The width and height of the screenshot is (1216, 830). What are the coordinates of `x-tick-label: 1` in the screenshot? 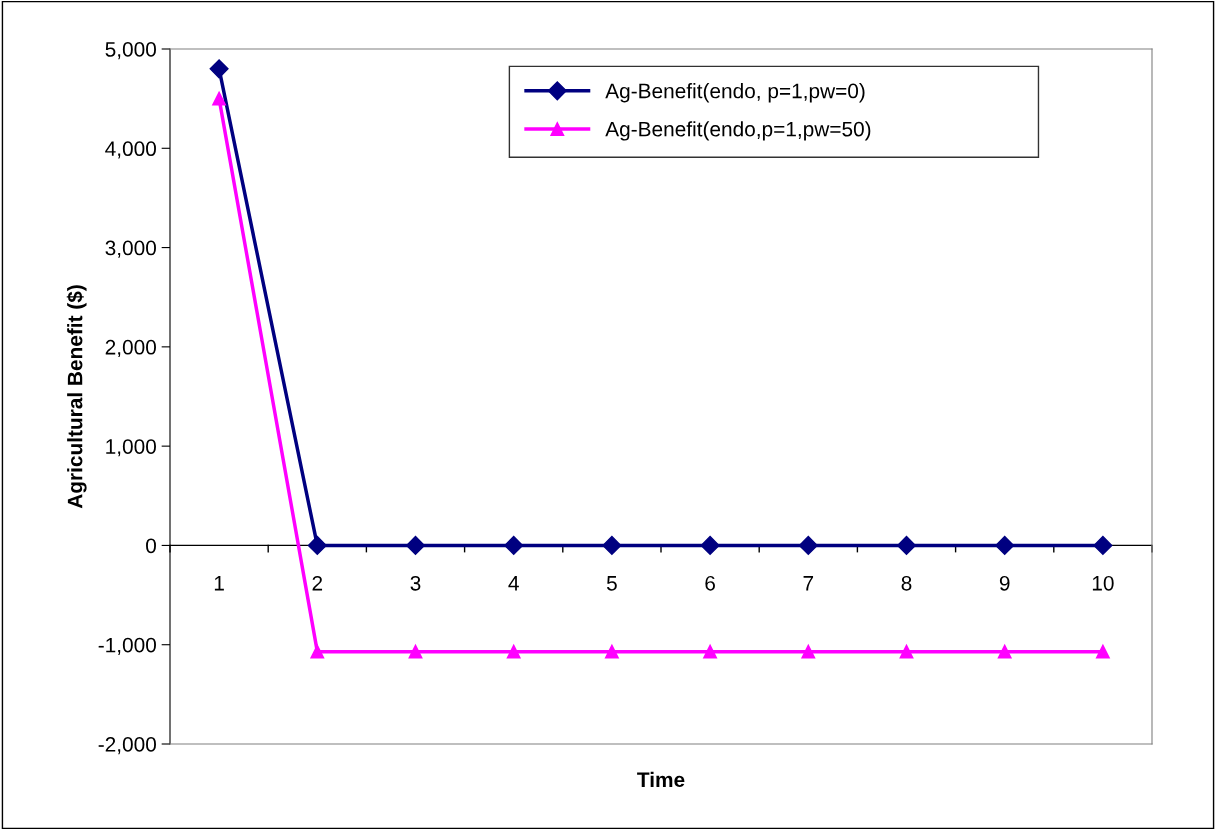 It's located at (219, 583).